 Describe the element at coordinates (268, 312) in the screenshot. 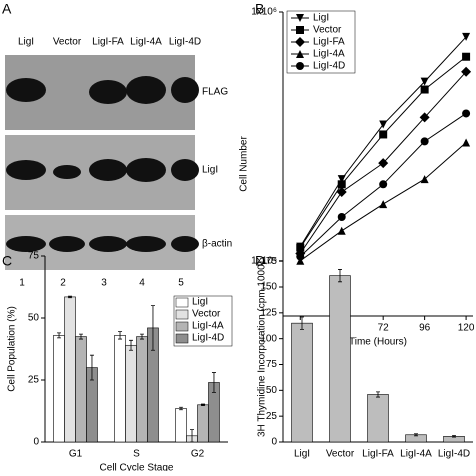

I see `y-tick-label: 125` at that location.